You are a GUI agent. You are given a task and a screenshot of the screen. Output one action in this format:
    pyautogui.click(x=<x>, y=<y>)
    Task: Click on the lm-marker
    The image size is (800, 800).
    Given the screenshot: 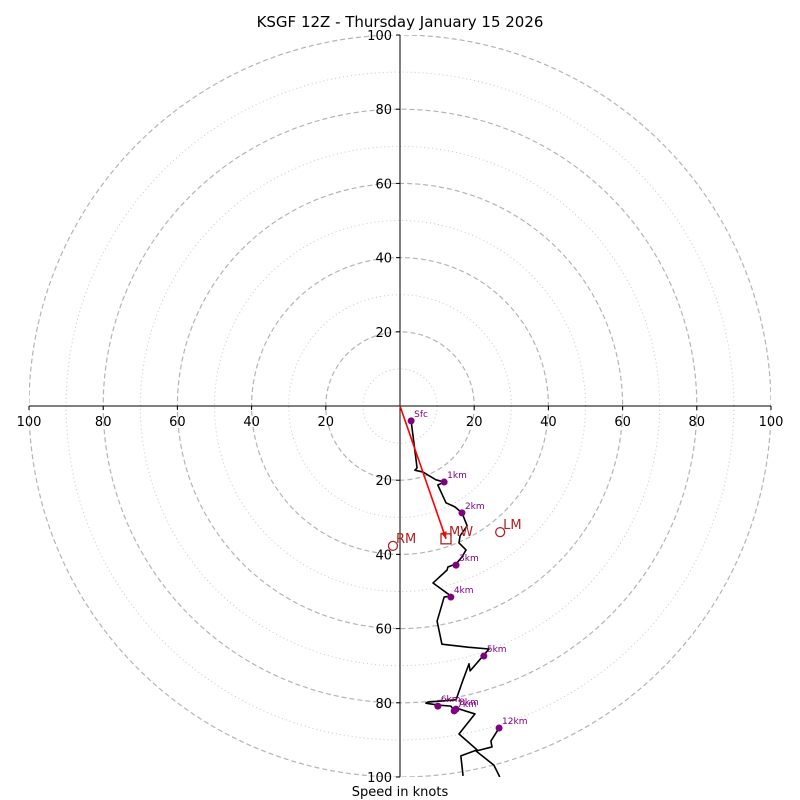 What is the action you would take?
    pyautogui.click(x=500, y=532)
    